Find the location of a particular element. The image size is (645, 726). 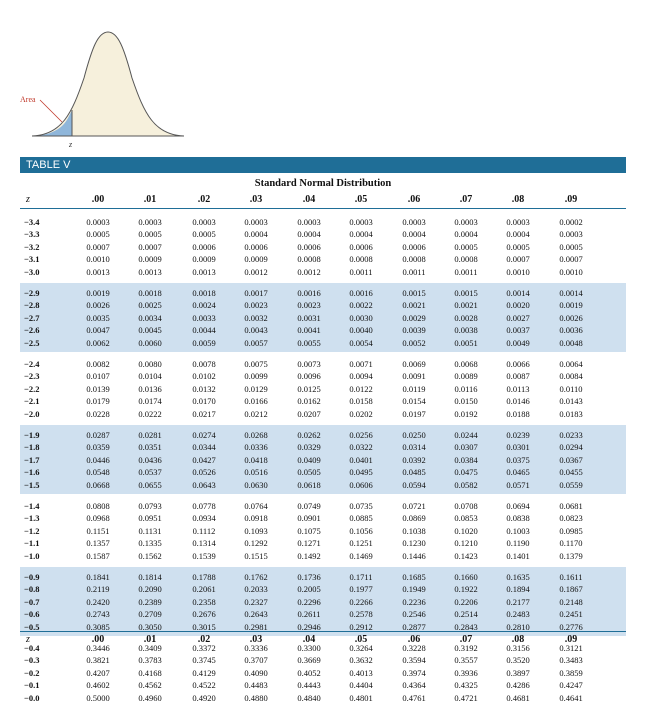

probability-cell: 0.0010 is located at coordinates (518, 271).